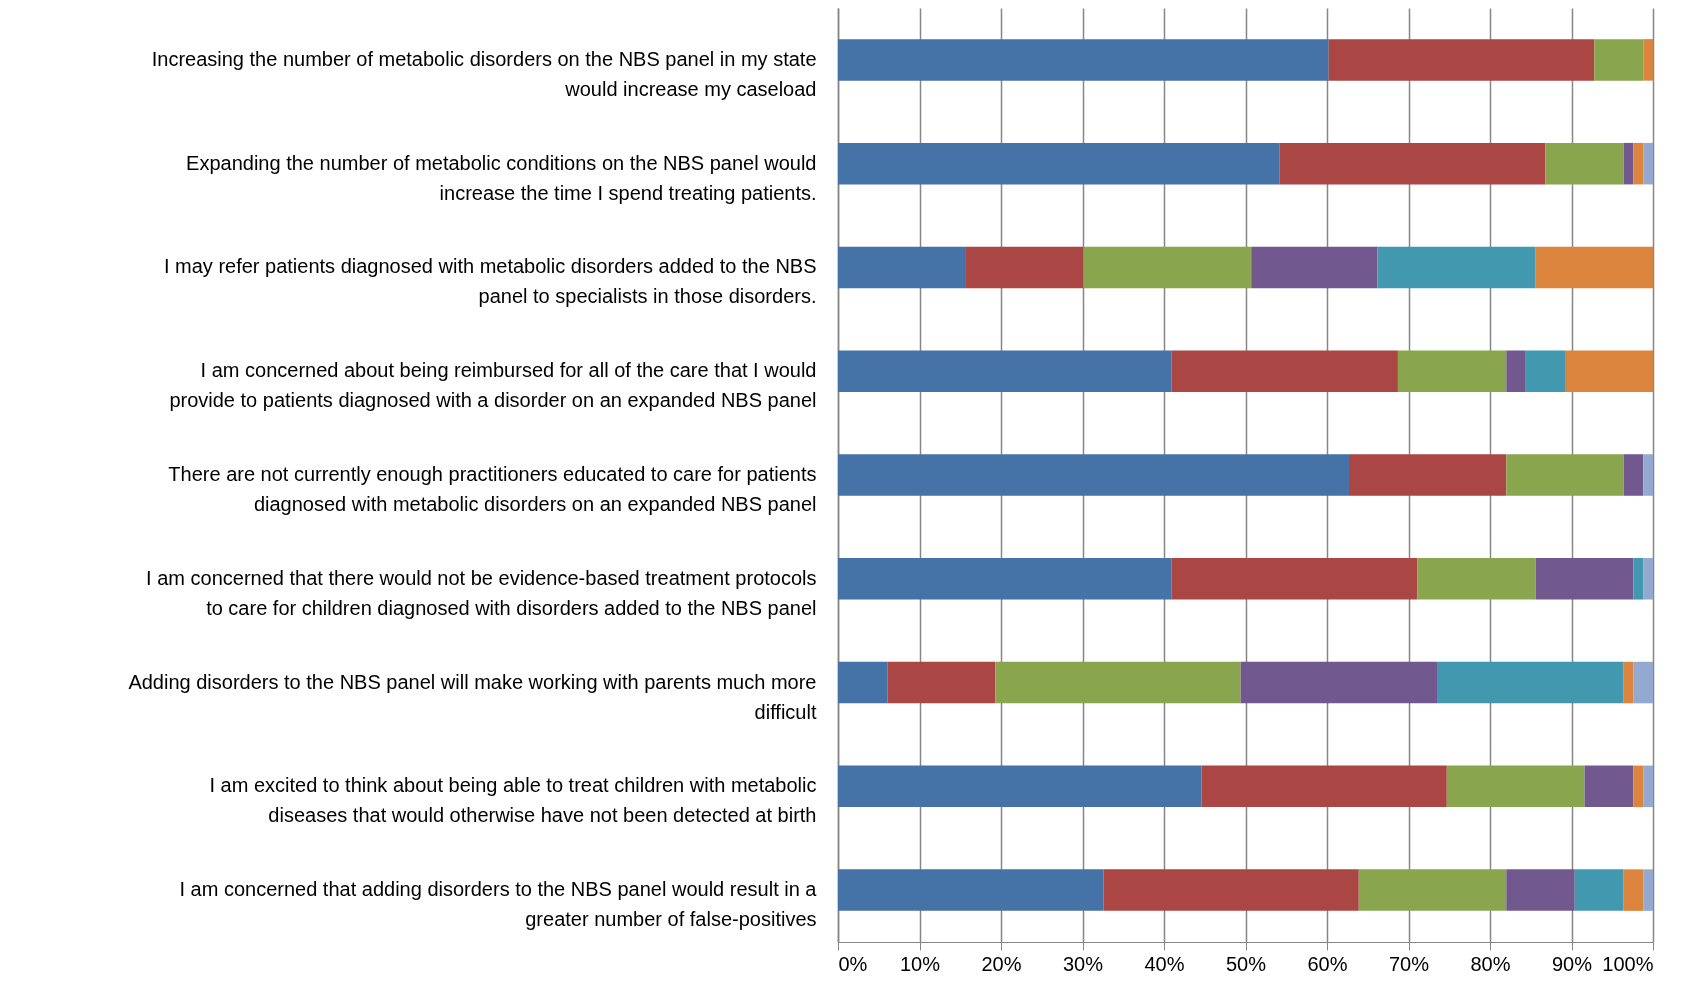 This screenshot has height=992, width=1694. Describe the element at coordinates (1083, 963) in the screenshot. I see `x-tick-label: 30%` at that location.